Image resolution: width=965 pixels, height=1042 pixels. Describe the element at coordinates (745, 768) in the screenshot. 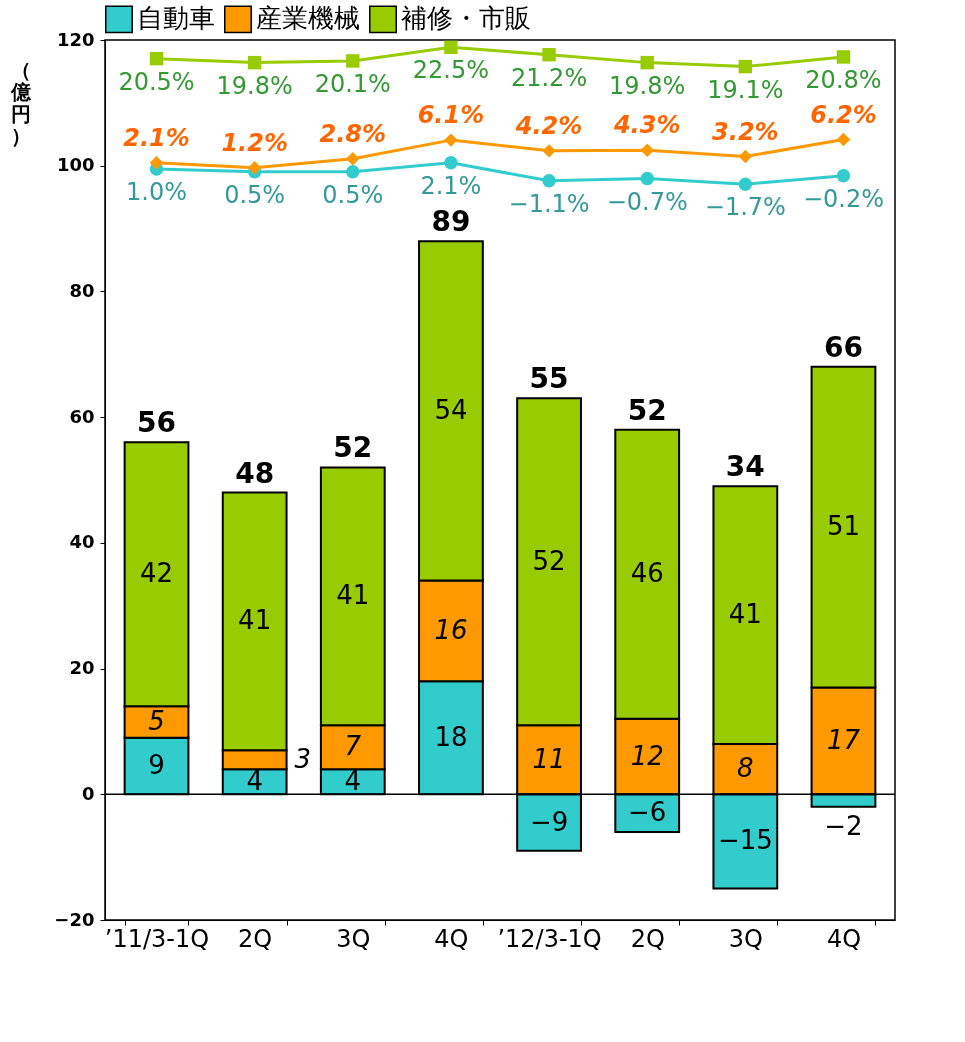

I see `data-label: 8` at that location.